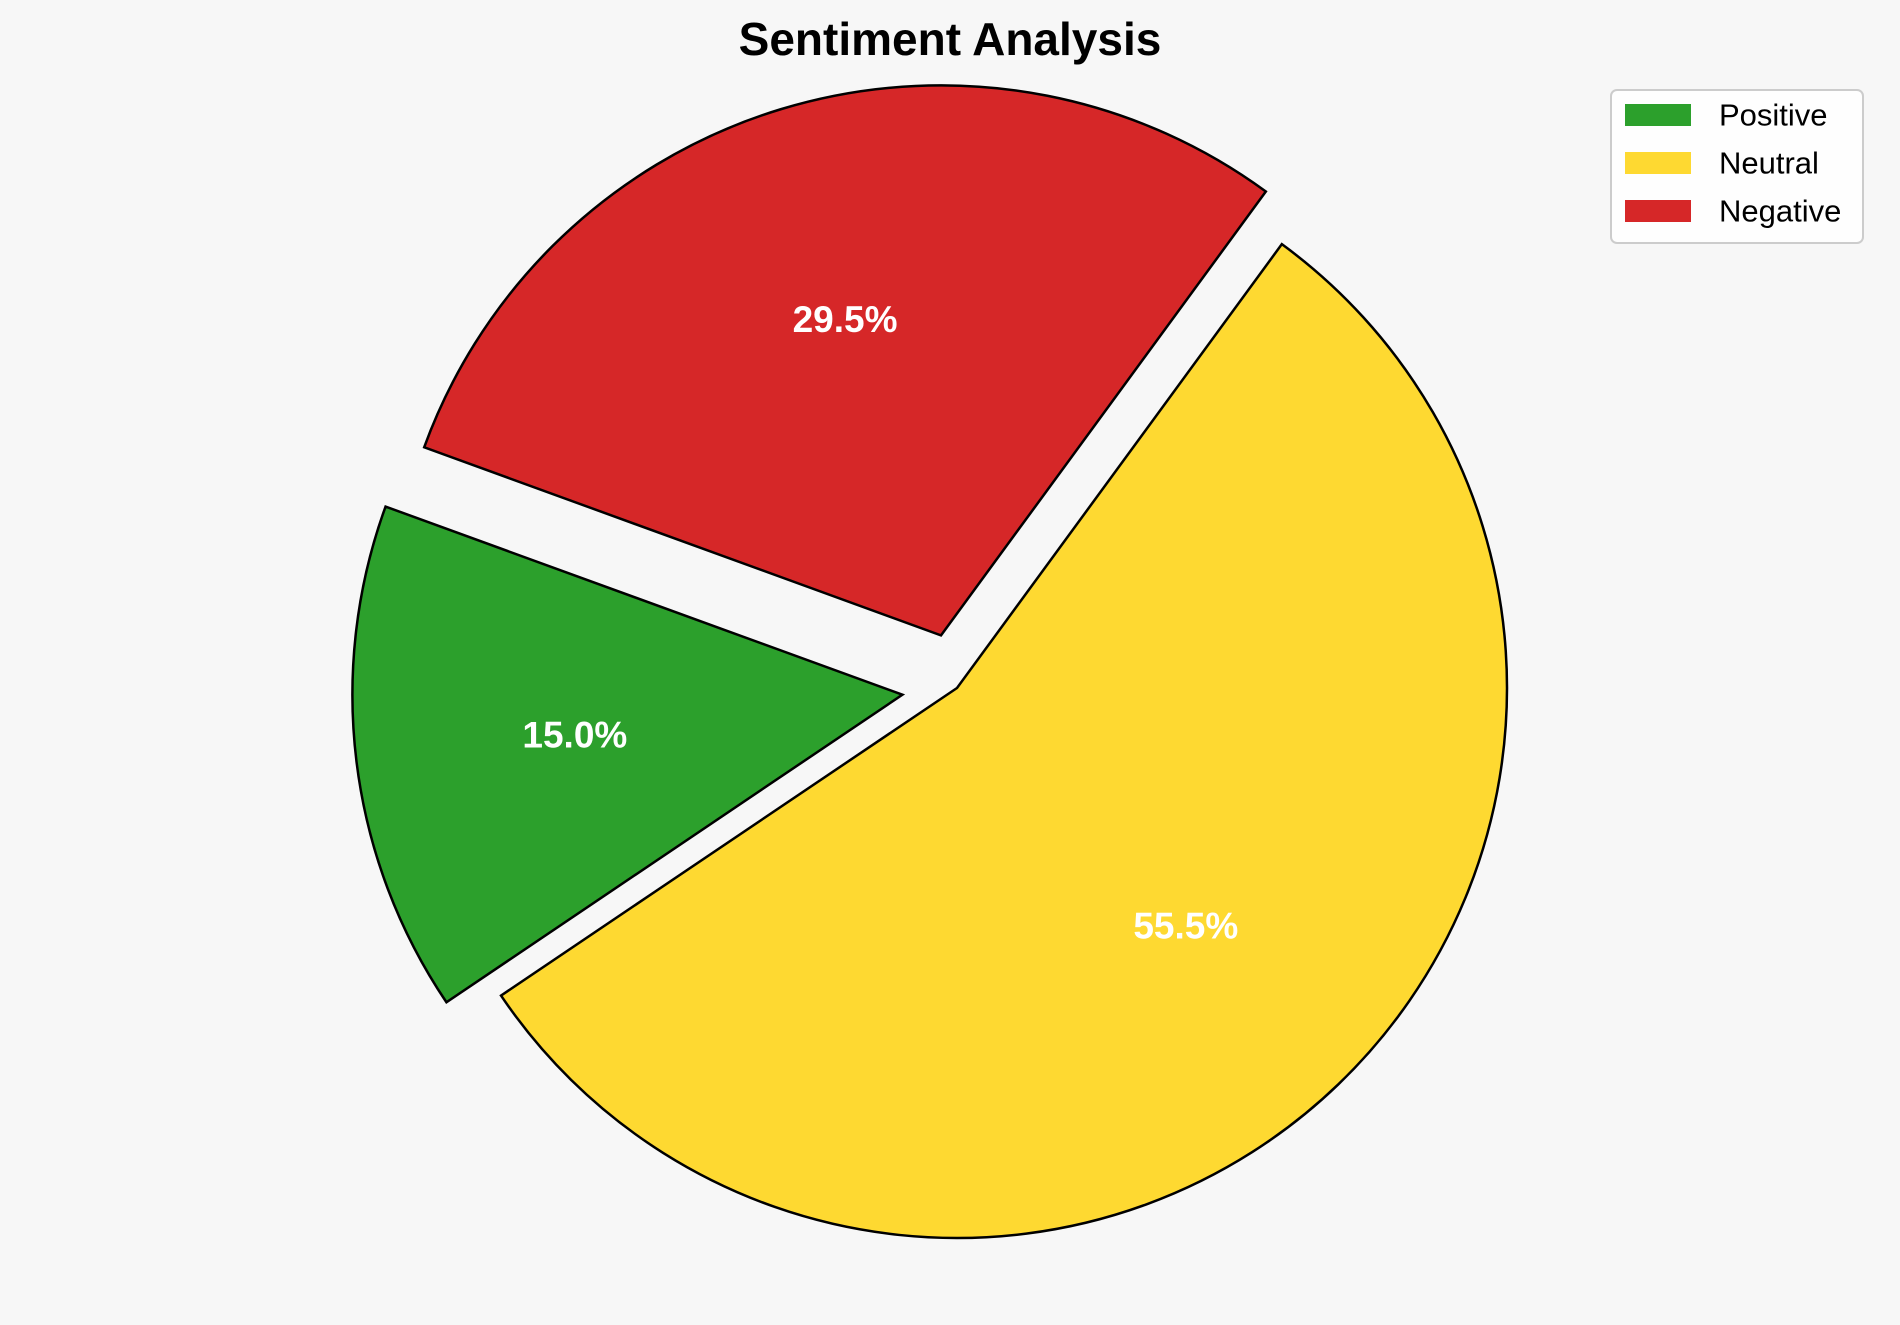  Describe the element at coordinates (845, 319) in the screenshot. I see `pie-label-negative: 29.5%` at that location.